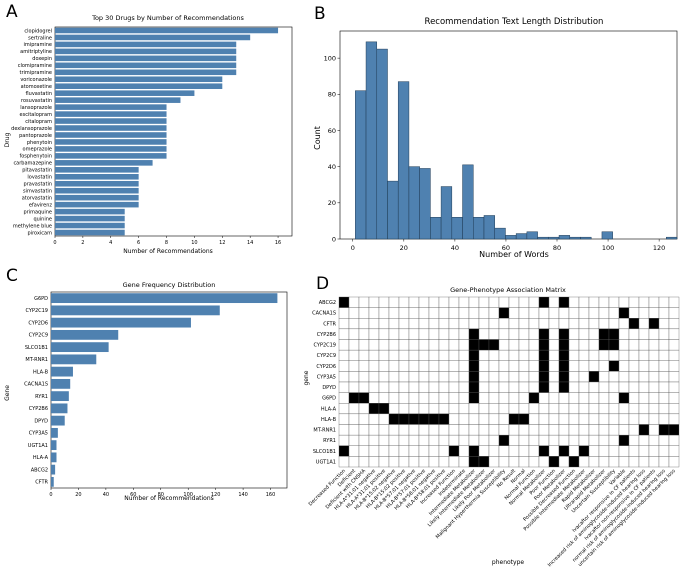  I want to click on panel-a-xtick: 6, so click(138, 243).